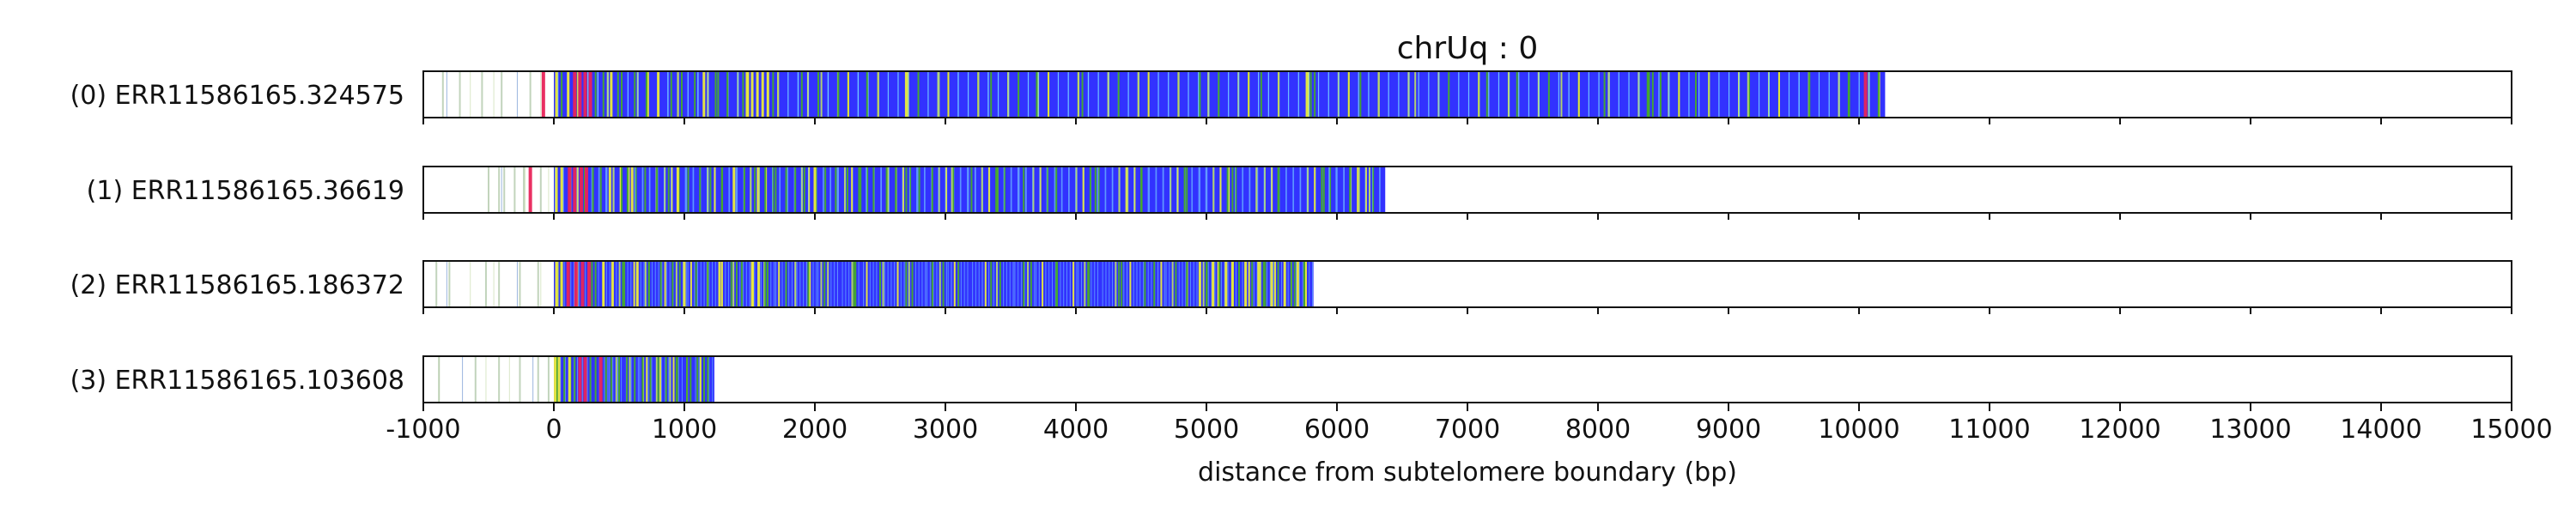  Describe the element at coordinates (2250, 430) in the screenshot. I see `x-tick-label: 13000` at that location.